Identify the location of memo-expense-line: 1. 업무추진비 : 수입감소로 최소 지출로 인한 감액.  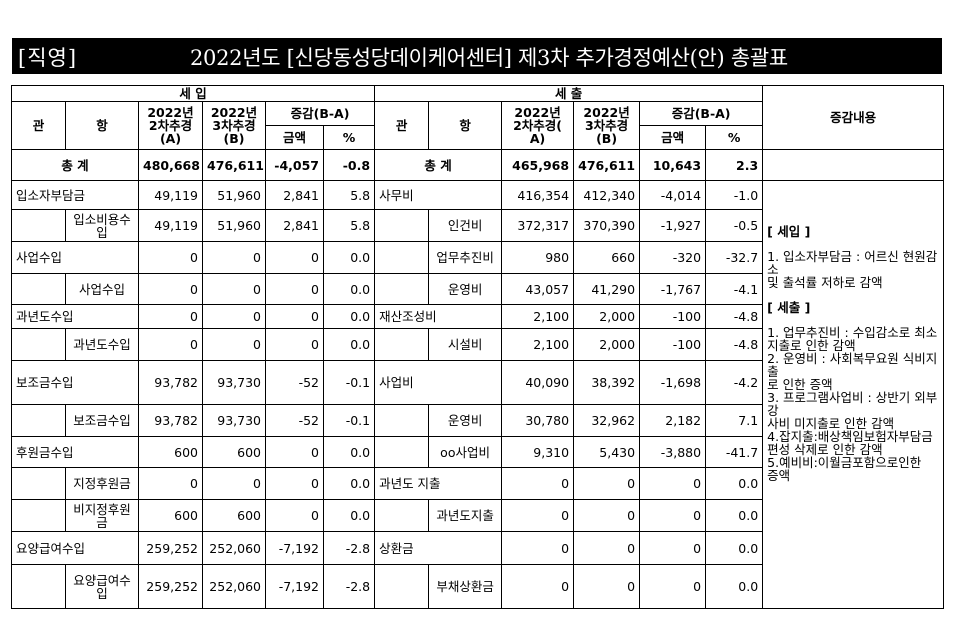
(852, 339).